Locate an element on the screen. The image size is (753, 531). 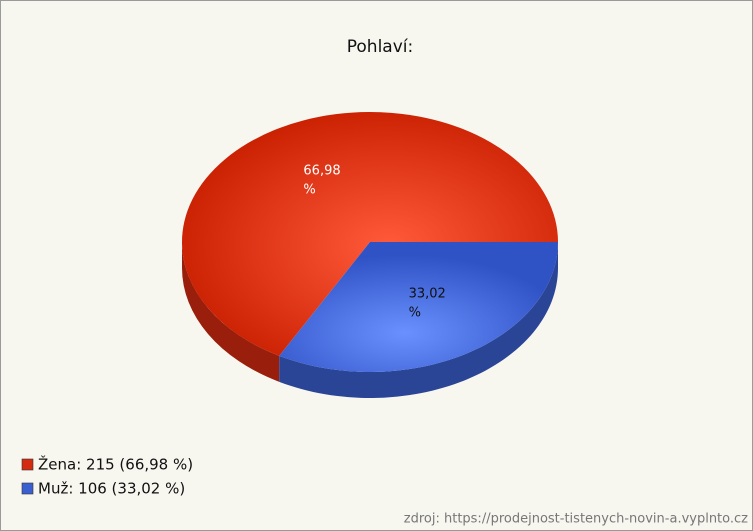
data-label: 33,02% is located at coordinates (427, 303).